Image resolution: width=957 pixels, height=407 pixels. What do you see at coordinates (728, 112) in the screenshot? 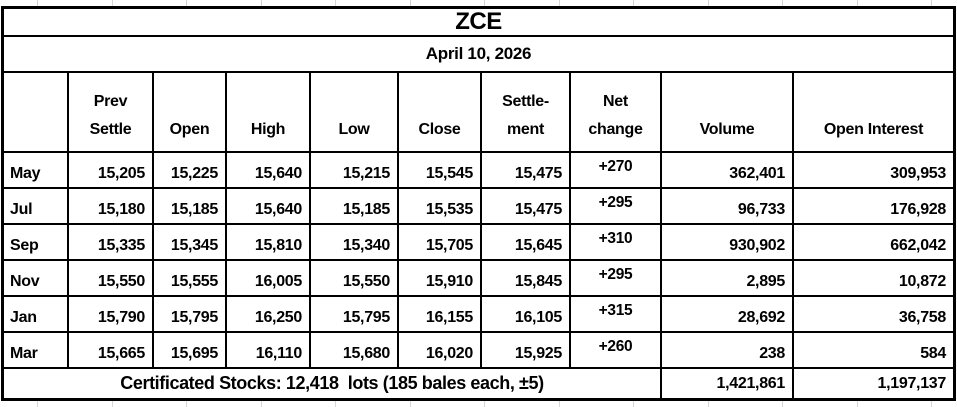
I see `column-header-volume: Volume` at bounding box center [728, 112].